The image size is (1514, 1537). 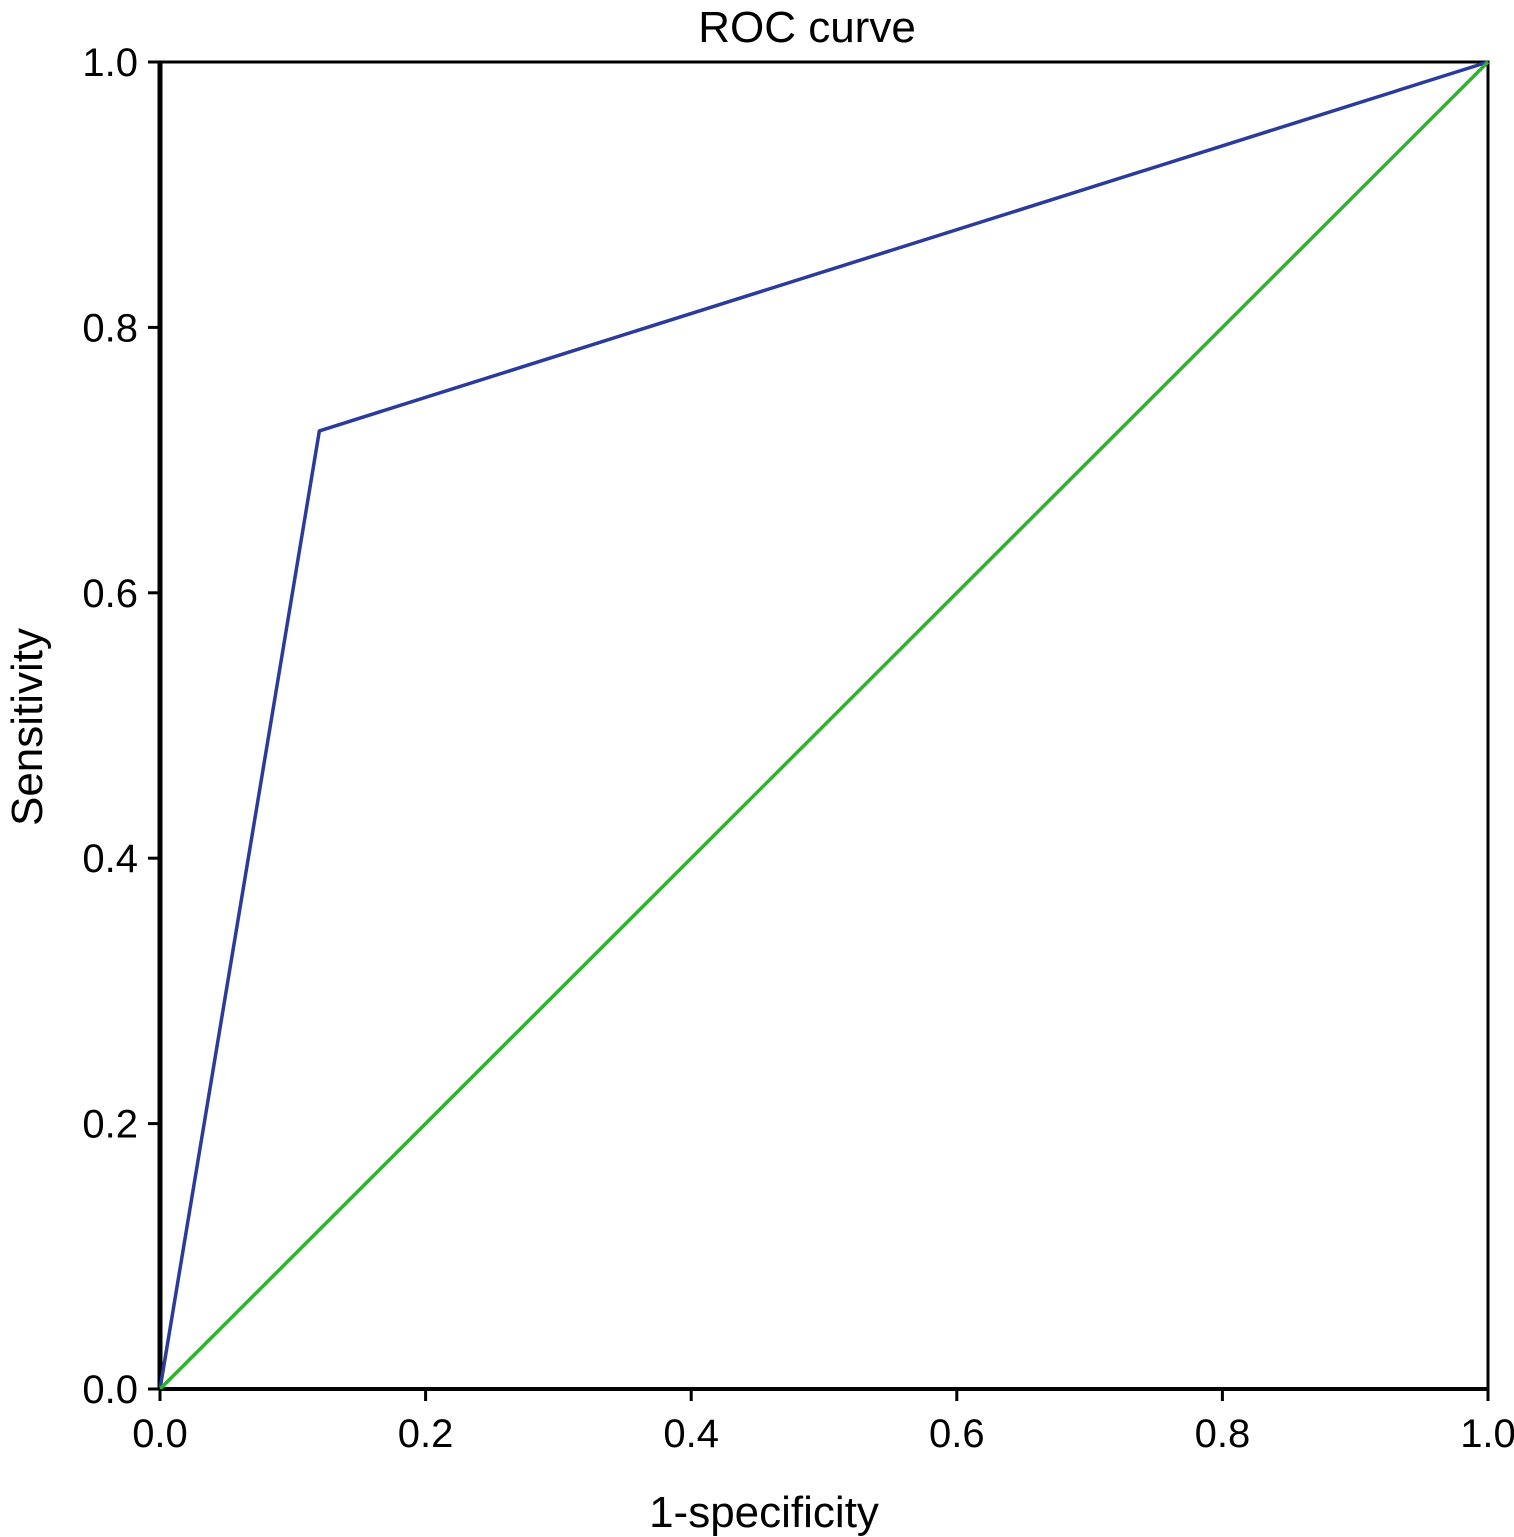 I want to click on y-tick-label: 0.2, so click(x=110, y=1125).